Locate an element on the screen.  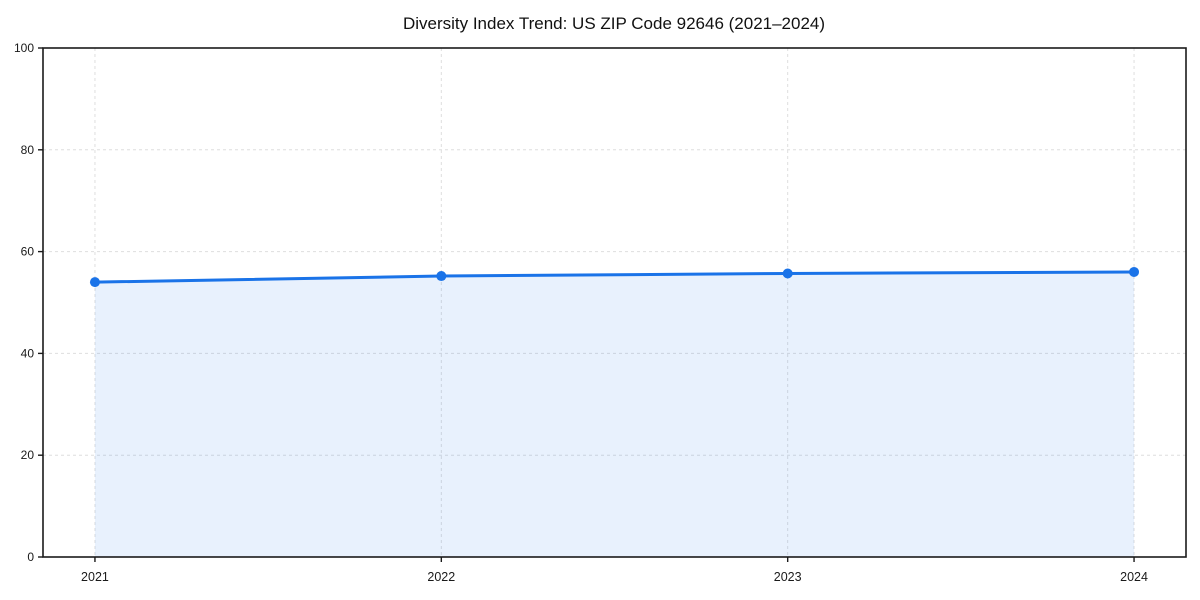
y-tick-label-60: 60 is located at coordinates (28, 252).